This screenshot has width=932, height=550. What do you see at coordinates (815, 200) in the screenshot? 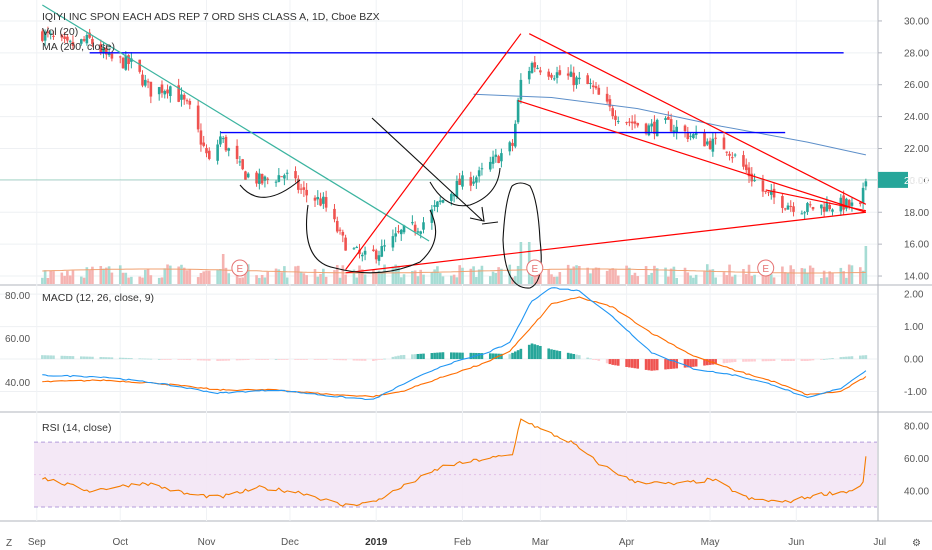
I see `trendline` at bounding box center [815, 200].